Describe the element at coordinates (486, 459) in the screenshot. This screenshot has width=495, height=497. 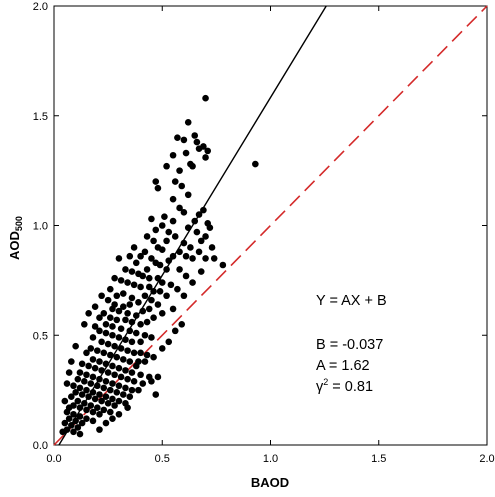
I see `x-tick-label: 2.0` at that location.